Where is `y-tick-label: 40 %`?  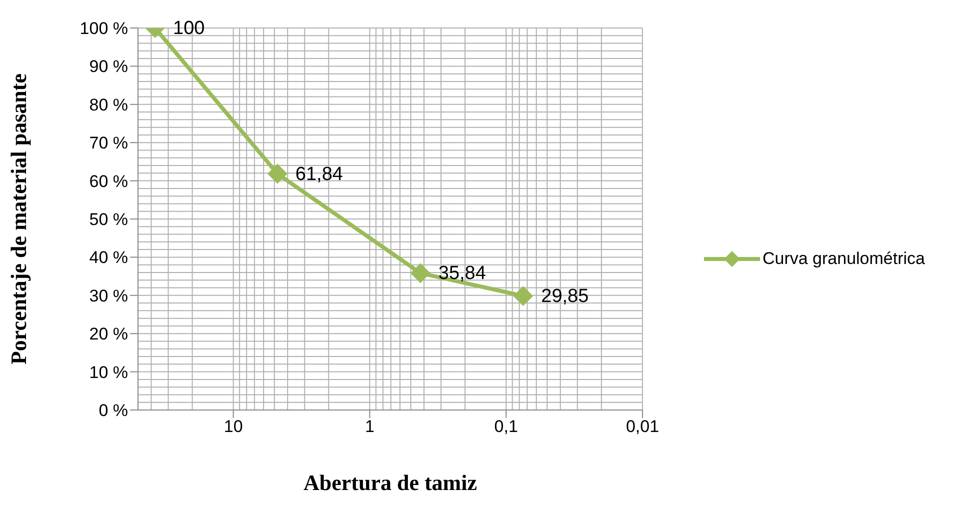
y-tick-label: 40 % is located at coordinates (108, 258).